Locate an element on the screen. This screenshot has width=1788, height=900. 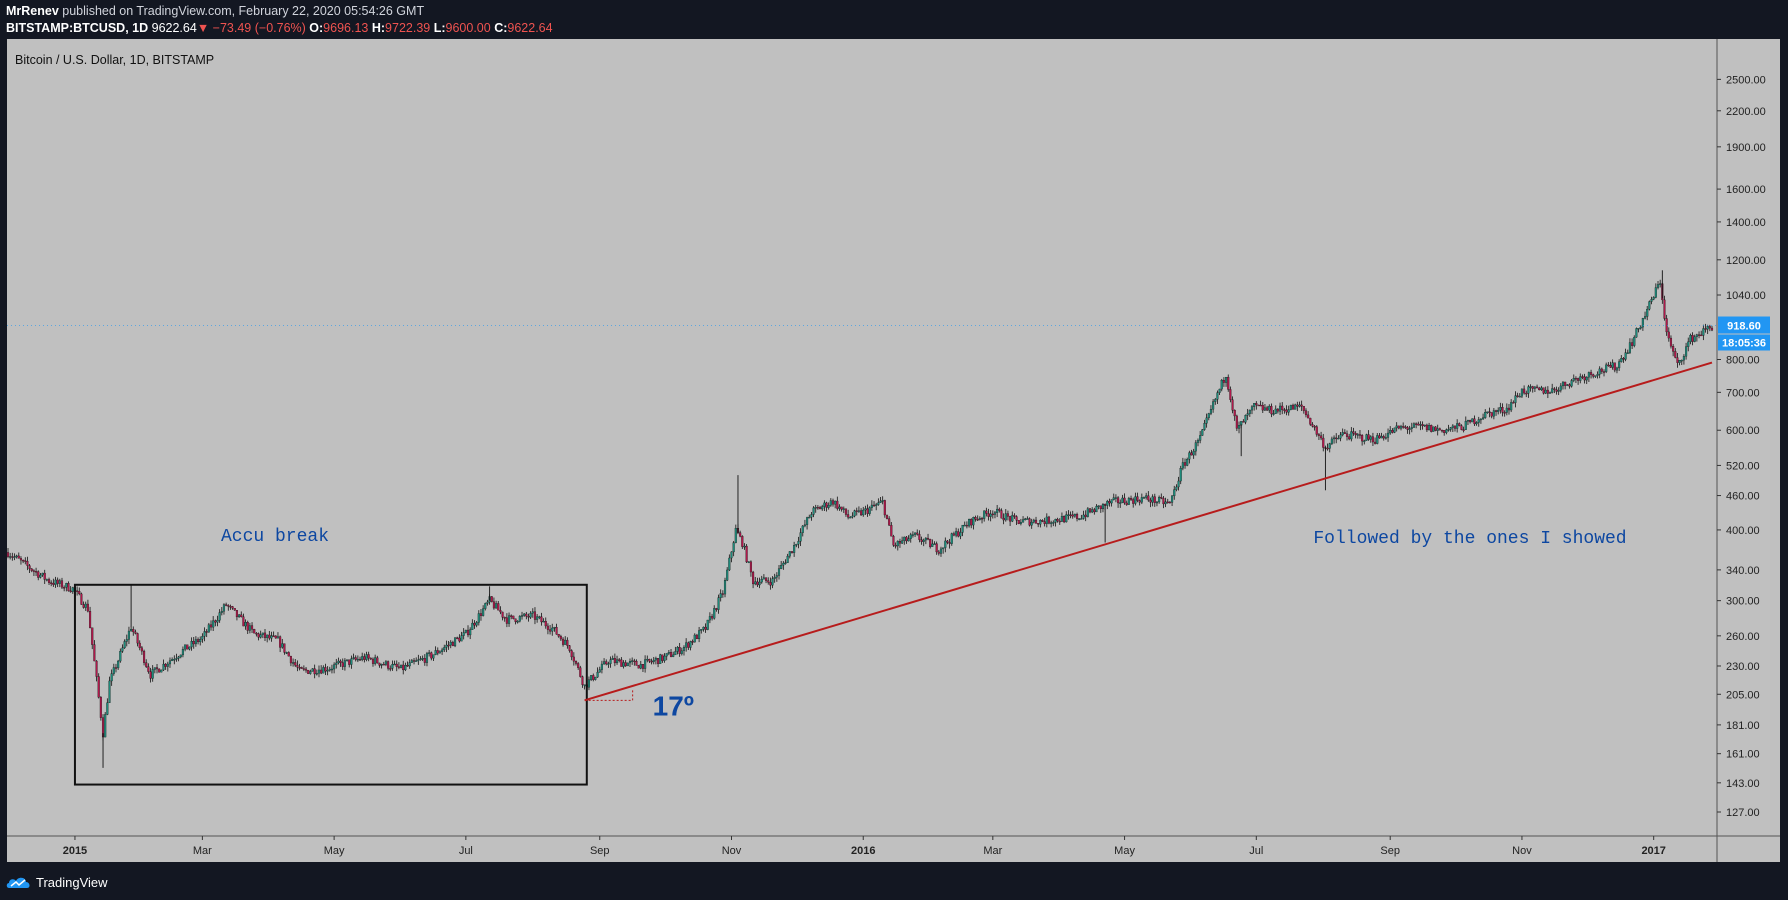
time-axis is located at coordinates (893, 849).